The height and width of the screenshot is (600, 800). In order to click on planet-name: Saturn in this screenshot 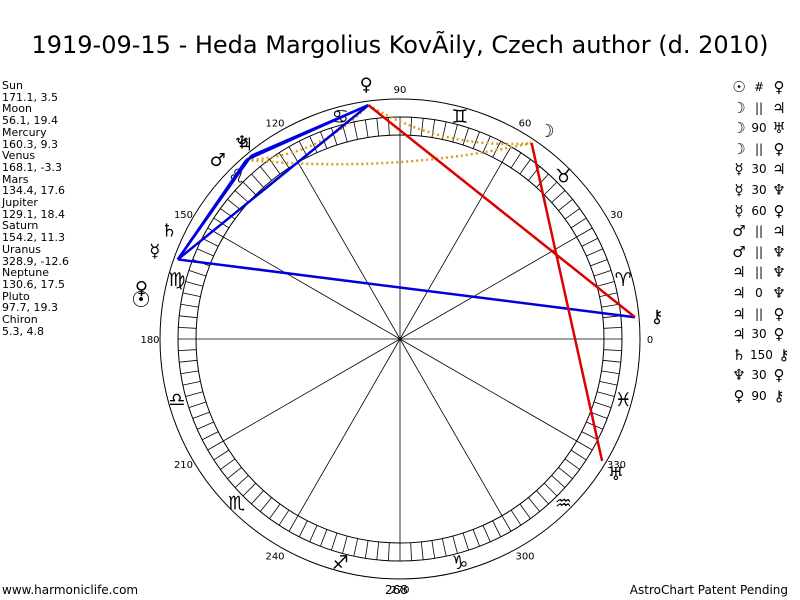, I will do `click(20, 226)`.